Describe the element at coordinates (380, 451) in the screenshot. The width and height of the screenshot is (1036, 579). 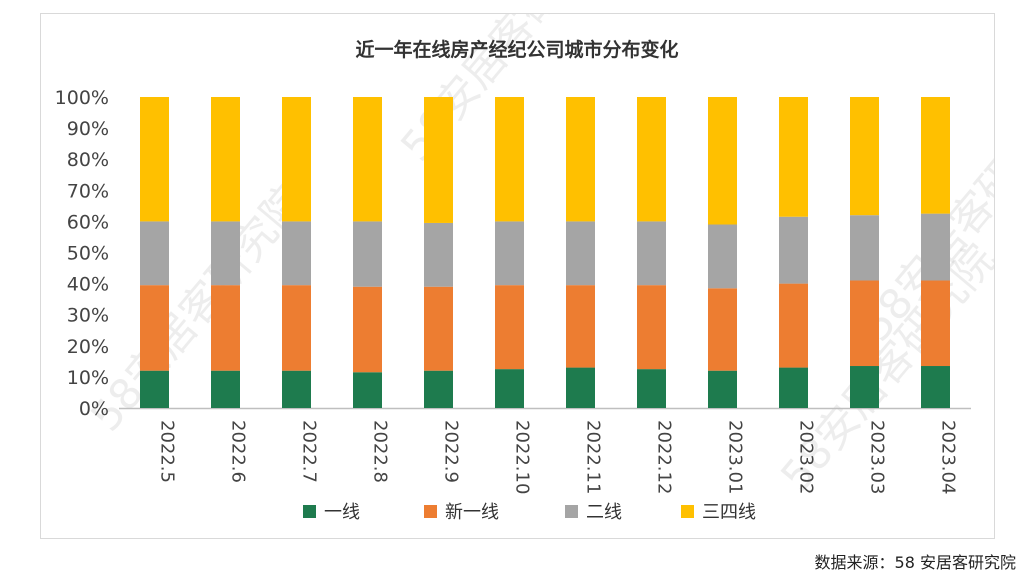
I see `x-tick-label: 2022.8` at that location.